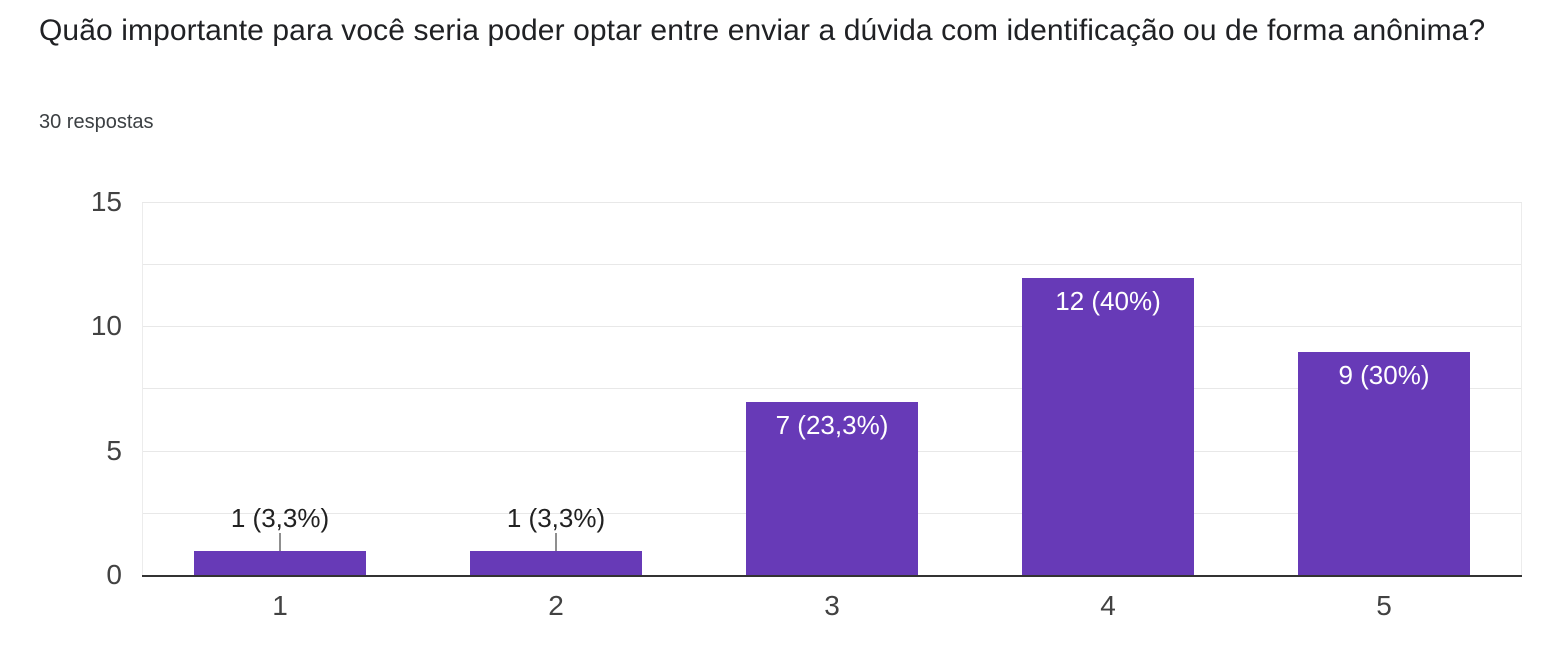 The image size is (1564, 650). Describe the element at coordinates (1108, 605) in the screenshot. I see `x-axis-label: 4` at that location.